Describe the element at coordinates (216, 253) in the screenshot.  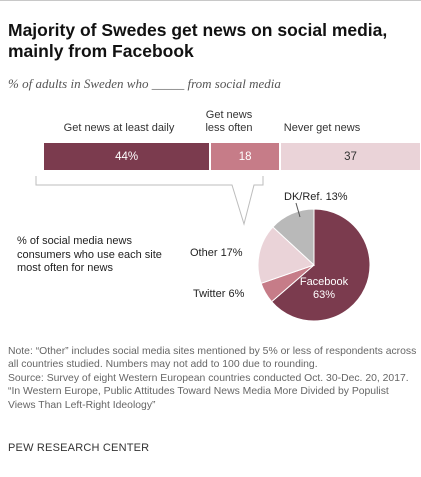
I see `pie-label-other: Other 17%` at that location.